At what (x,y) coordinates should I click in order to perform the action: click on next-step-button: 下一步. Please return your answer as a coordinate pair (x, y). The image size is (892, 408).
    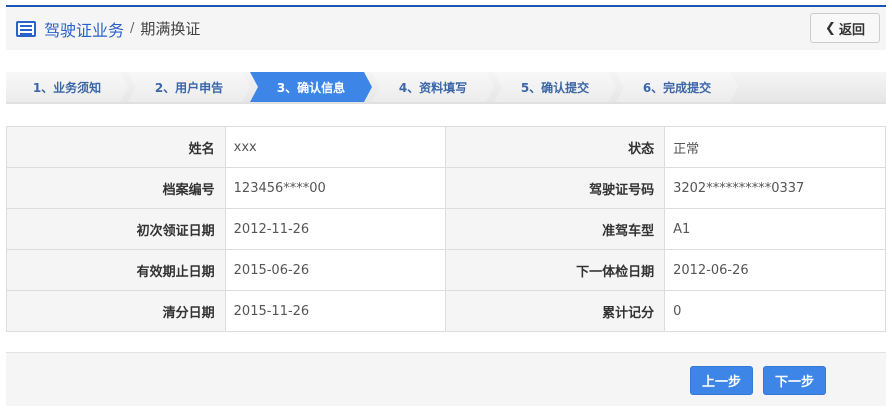
    Looking at the image, I should click on (794, 380).